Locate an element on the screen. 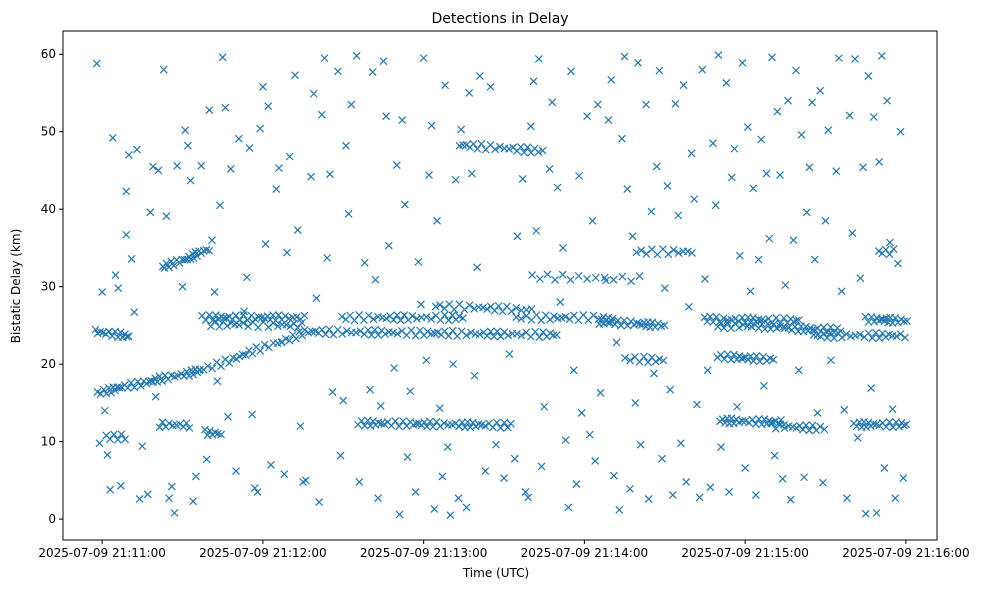  y-axis-label: Bistatic Delay (km) is located at coordinates (16, 286).